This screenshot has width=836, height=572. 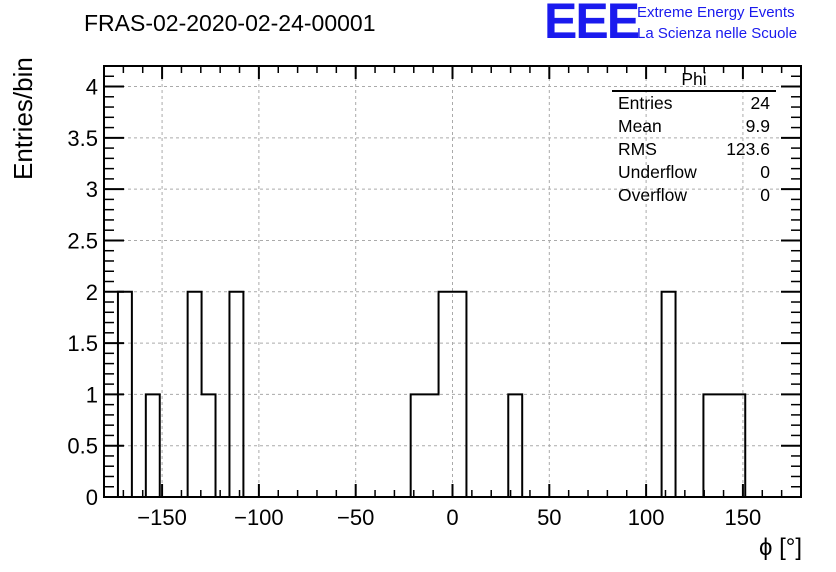 What do you see at coordinates (92, 292) in the screenshot?
I see `y-tick-label: 2` at bounding box center [92, 292].